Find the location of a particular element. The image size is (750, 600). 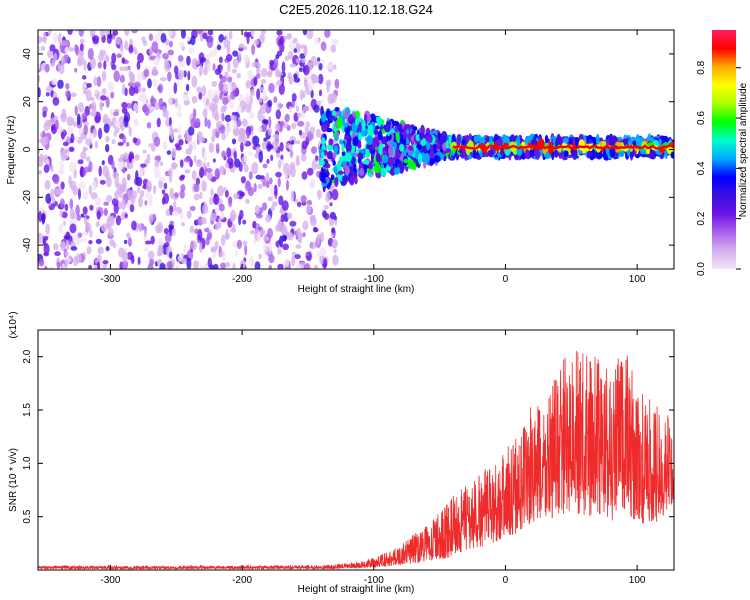

y-tick-label: -20 is located at coordinates (27, 197).